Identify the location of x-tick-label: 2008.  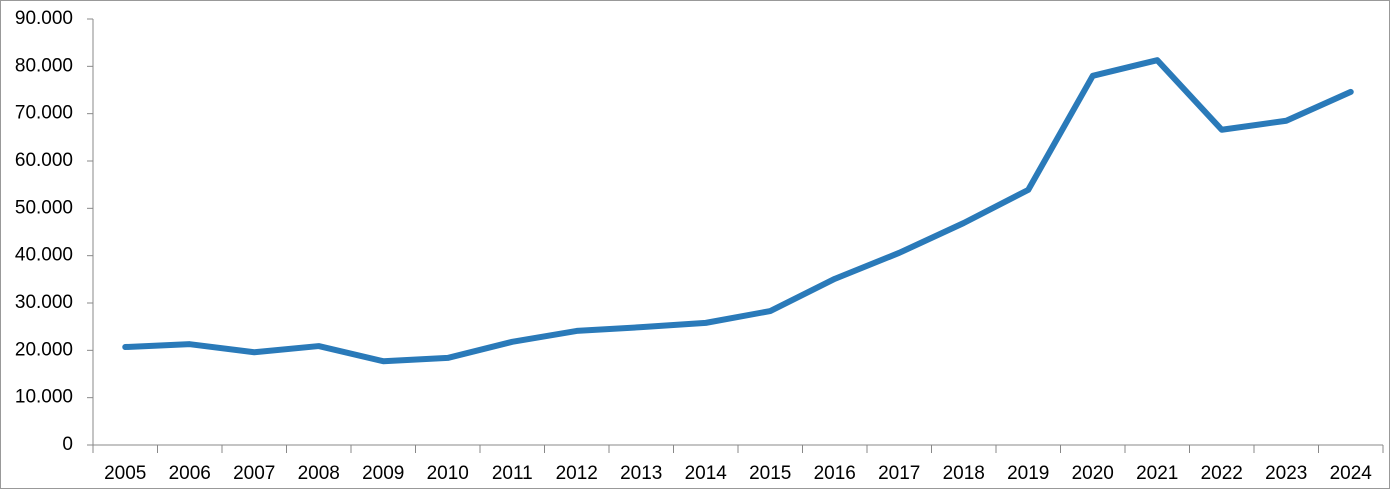
(319, 473).